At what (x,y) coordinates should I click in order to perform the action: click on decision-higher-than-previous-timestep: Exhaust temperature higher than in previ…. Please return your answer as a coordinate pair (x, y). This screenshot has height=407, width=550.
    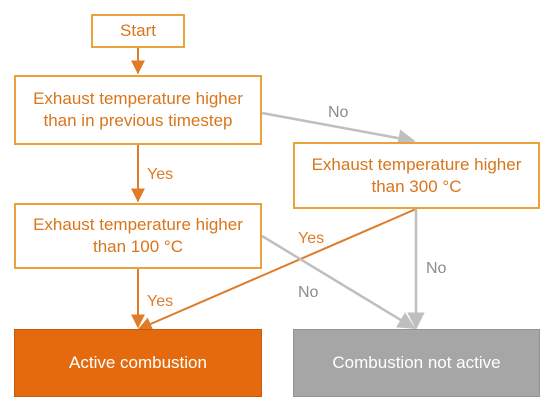
    Looking at the image, I should click on (138, 110).